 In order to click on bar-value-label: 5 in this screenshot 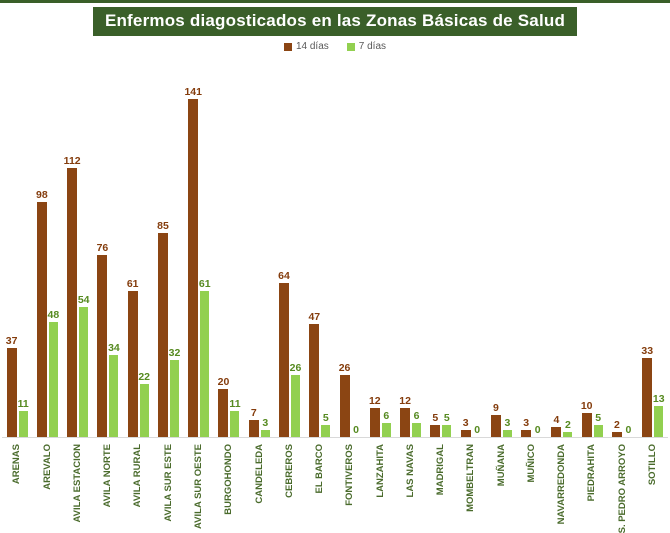, I will do `click(325, 417)`.